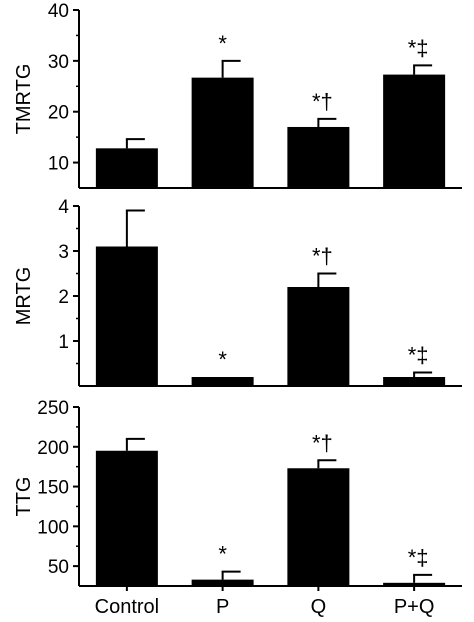 The width and height of the screenshot is (474, 622). I want to click on y-tick-label: 10, so click(58, 164).